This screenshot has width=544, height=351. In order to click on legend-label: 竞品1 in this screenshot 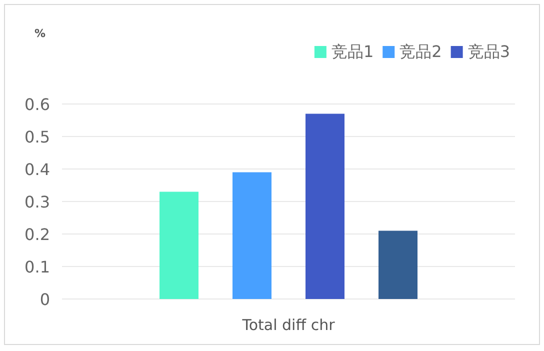, I will do `click(352, 51)`.